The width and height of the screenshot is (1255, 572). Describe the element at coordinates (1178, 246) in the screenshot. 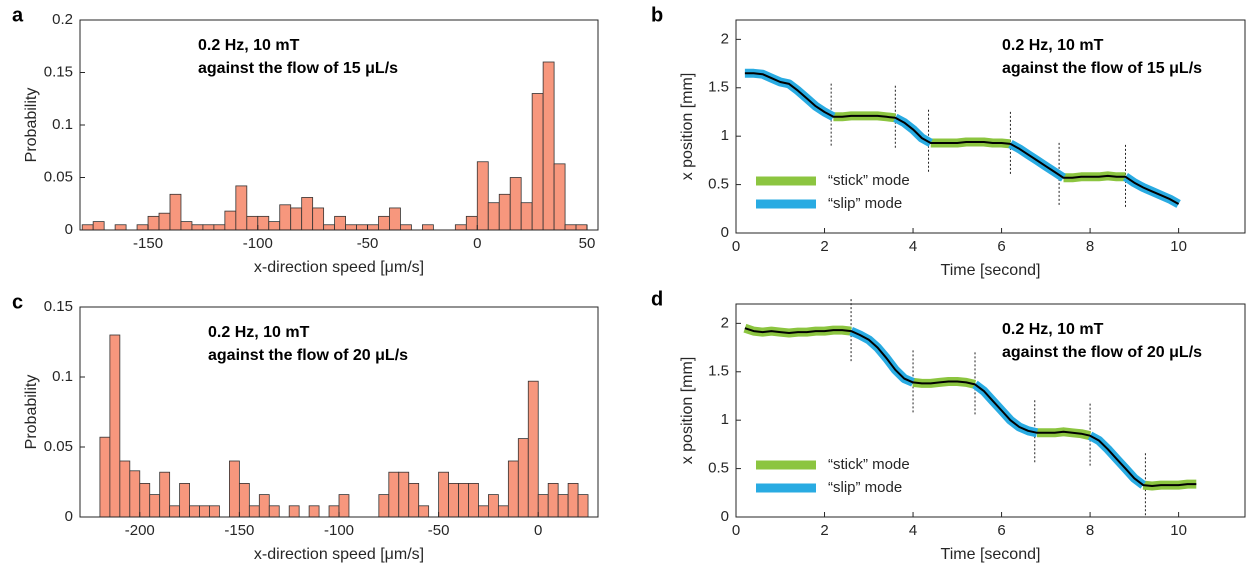

I see `x-tick-label: 10` at that location.